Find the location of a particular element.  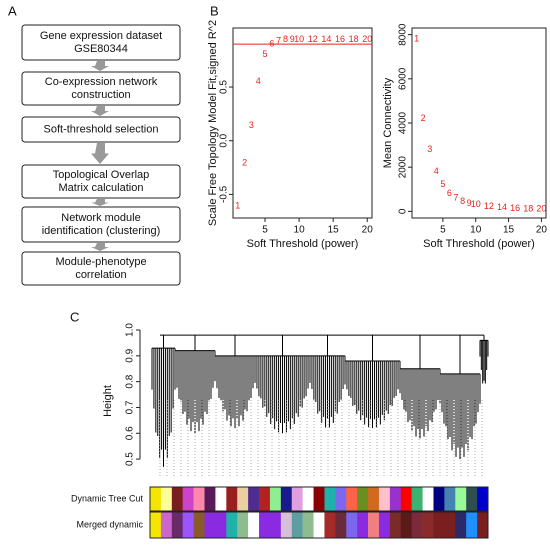

y-tick-label: 0.7 is located at coordinates (130, 407).